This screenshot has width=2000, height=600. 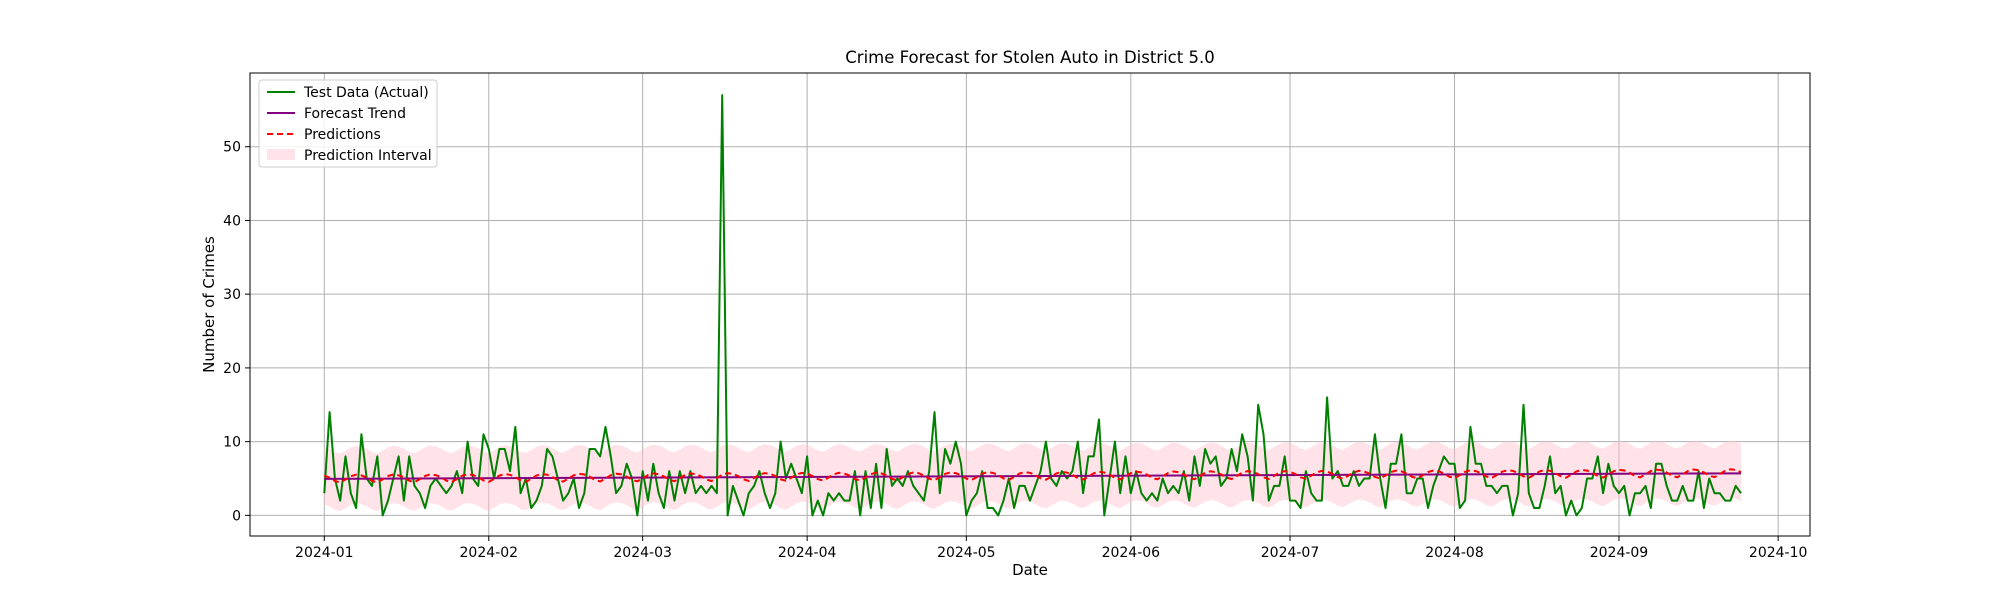 I want to click on legend-box, so click(x=348, y=123).